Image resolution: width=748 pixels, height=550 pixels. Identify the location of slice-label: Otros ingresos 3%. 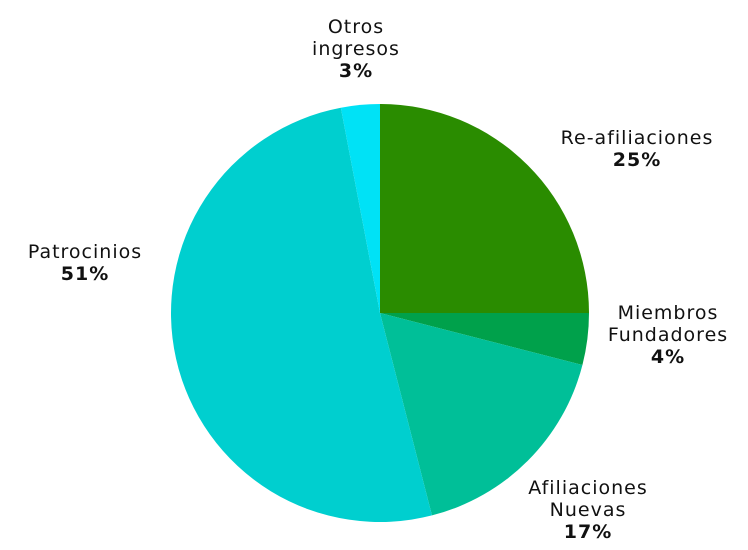
(356, 49).